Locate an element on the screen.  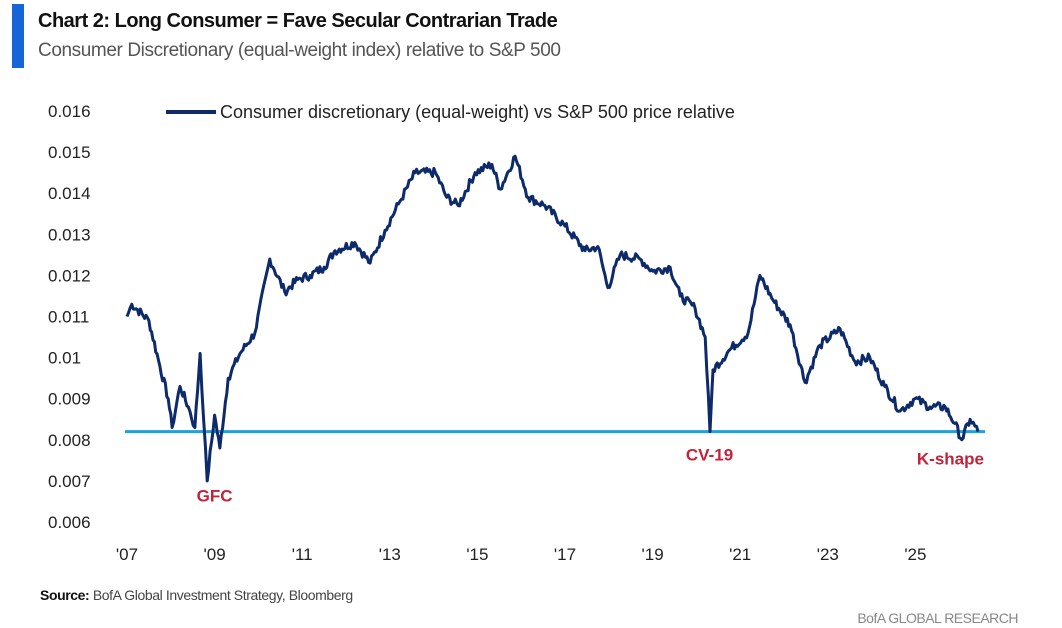
y-tick-label: 0.008 is located at coordinates (69, 440).